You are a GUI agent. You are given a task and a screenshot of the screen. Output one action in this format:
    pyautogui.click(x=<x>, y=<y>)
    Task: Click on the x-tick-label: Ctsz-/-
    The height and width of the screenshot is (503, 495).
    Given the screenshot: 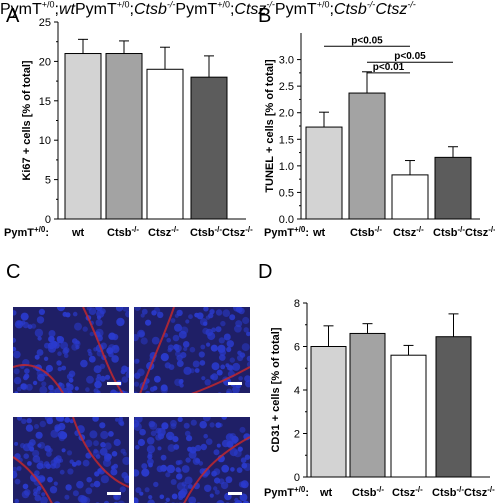 What is the action you would take?
    pyautogui.click(x=408, y=232)
    